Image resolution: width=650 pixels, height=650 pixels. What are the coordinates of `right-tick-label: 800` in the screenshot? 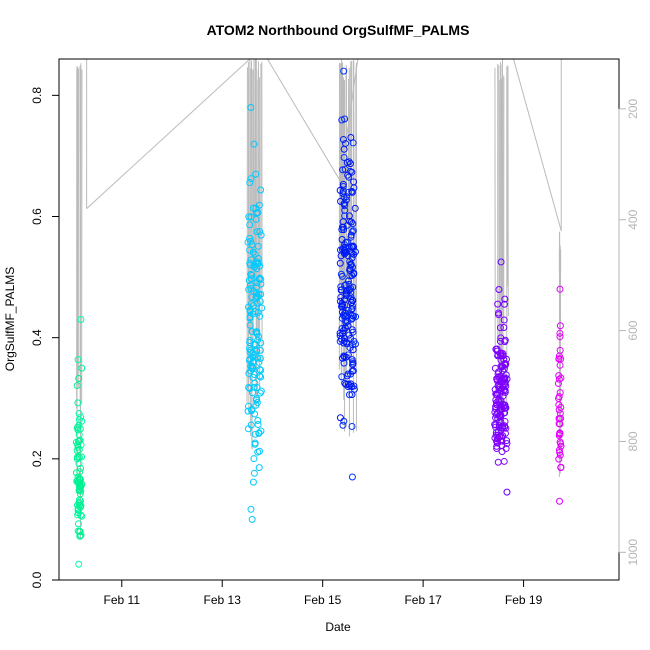 It's located at (633, 441).